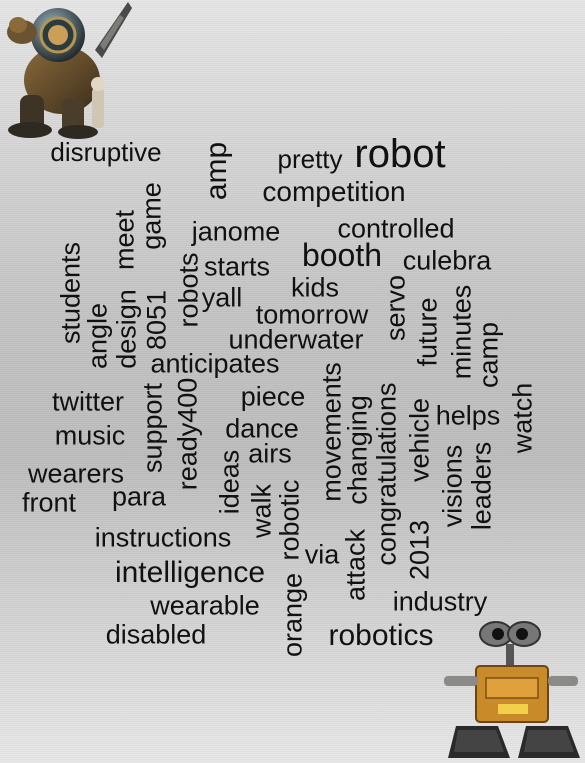 The width and height of the screenshot is (585, 763). What do you see at coordinates (88, 401) in the screenshot?
I see `word-twitter: twitter` at bounding box center [88, 401].